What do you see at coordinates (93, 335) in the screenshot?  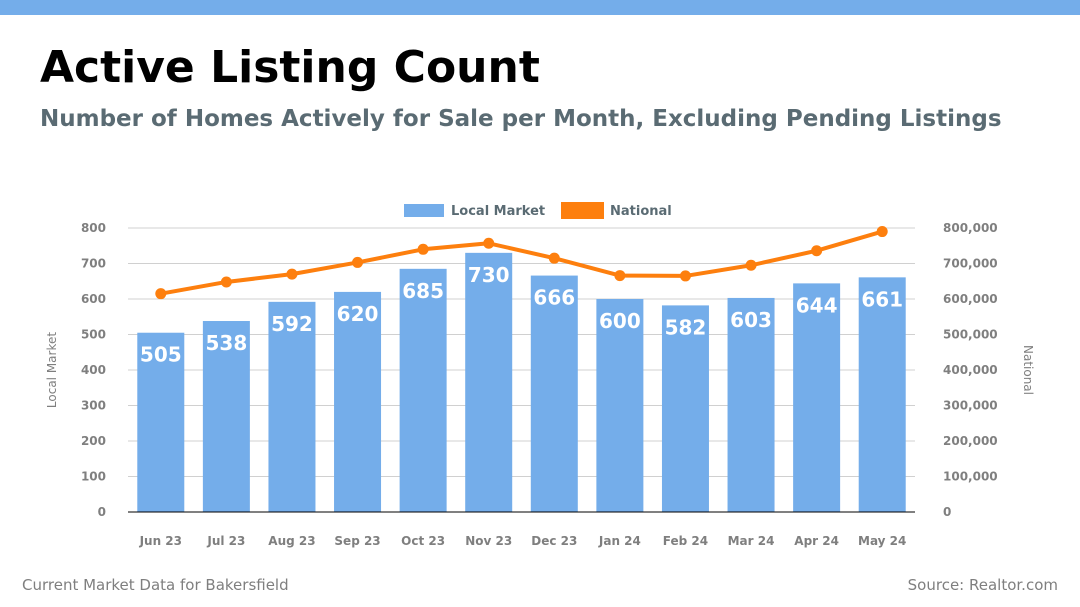 I see `y-tick-label: 500` at bounding box center [93, 335].